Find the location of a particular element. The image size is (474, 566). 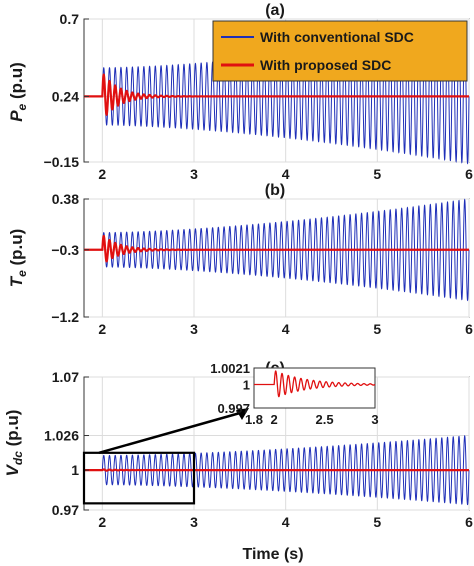

y-tick-label: 1 is located at coordinates (75, 470).